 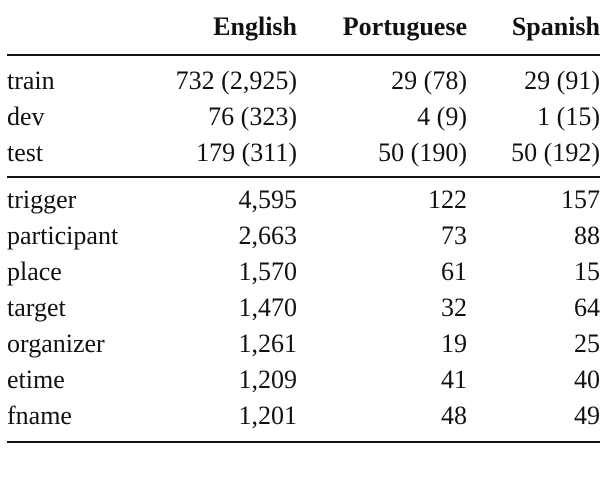 What do you see at coordinates (268, 235) in the screenshot?
I see `cell-english: 2,663` at bounding box center [268, 235].